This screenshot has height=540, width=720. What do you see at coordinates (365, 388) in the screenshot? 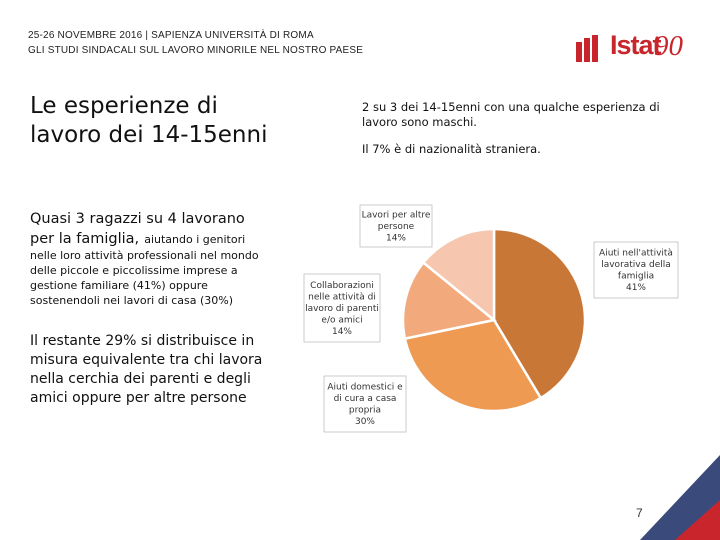
I see `slice-label-2-line-1: Aiuti domestici e` at bounding box center [365, 388].